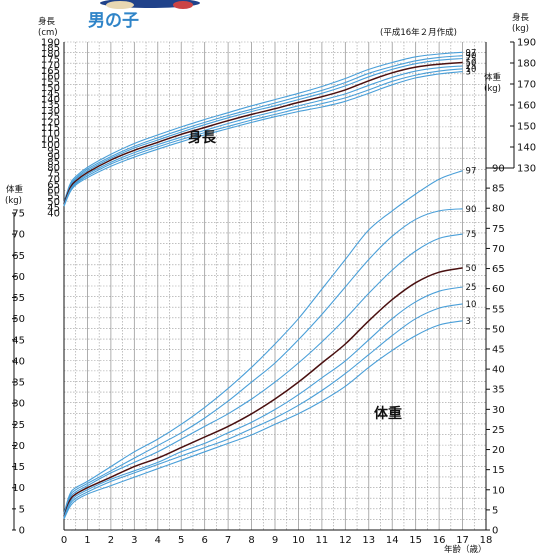 The height and width of the screenshot is (557, 539). What do you see at coordinates (111, 540) in the screenshot?
I see `x-tick-label: 2` at bounding box center [111, 540].